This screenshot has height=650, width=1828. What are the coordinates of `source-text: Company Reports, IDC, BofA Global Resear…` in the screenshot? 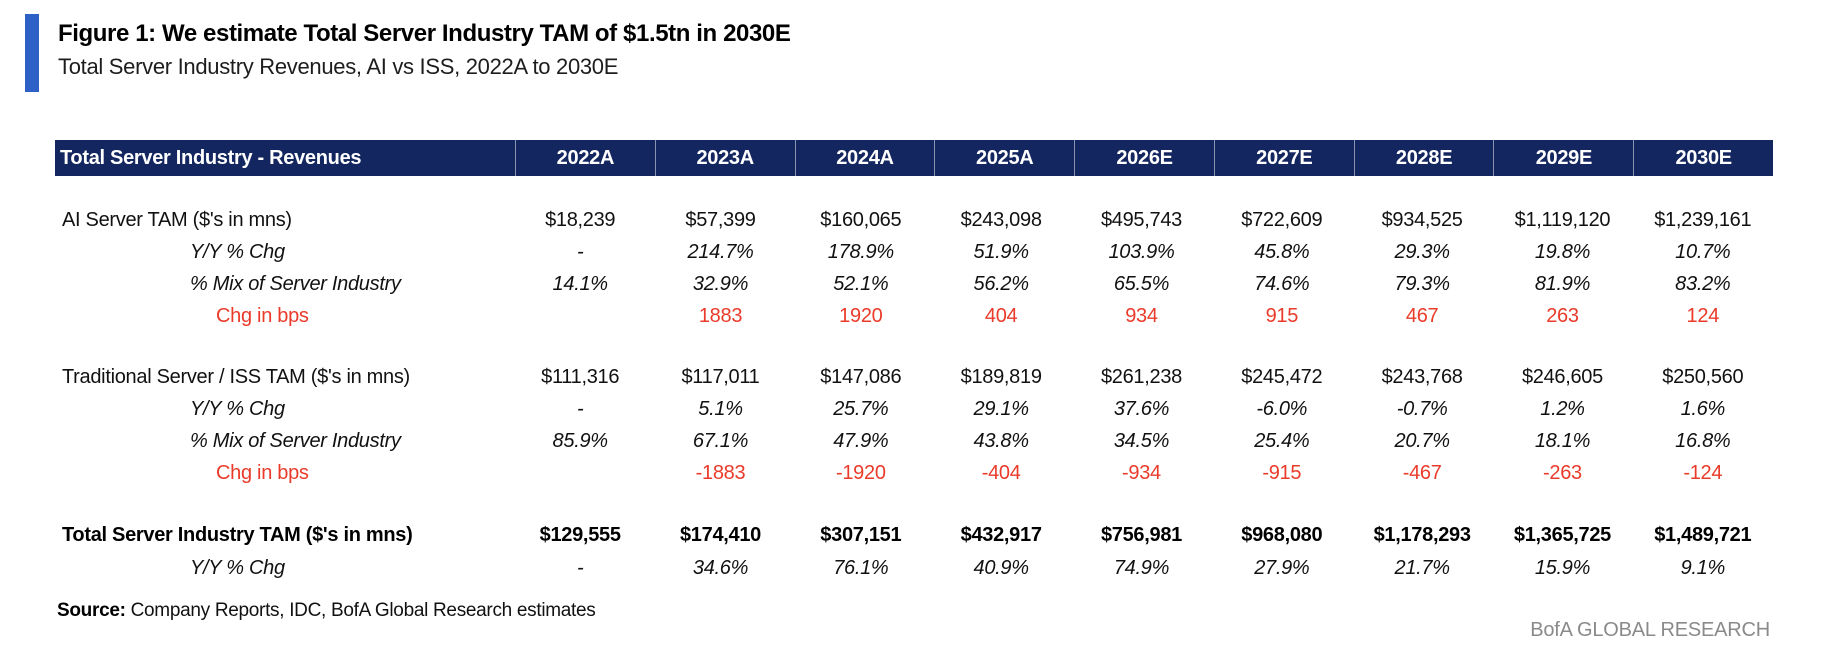 It's located at (360, 610).